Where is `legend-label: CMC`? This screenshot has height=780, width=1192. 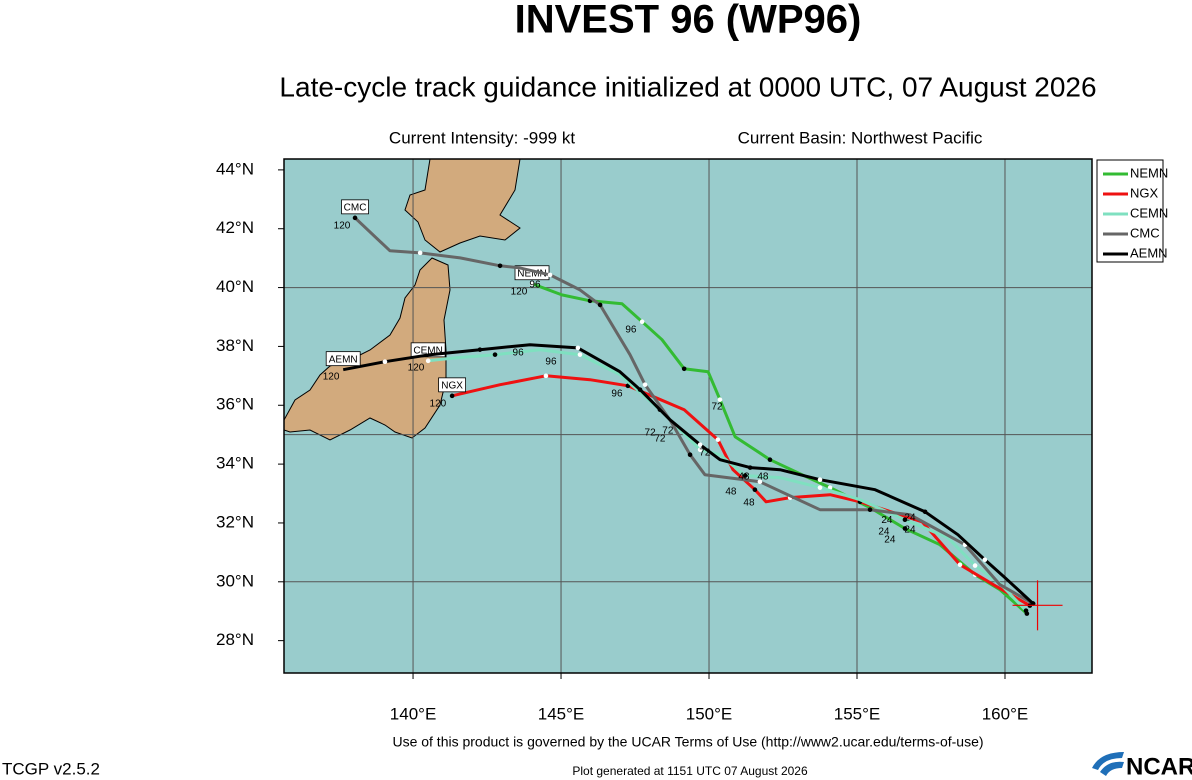 legend-label: CMC is located at coordinates (1145, 232).